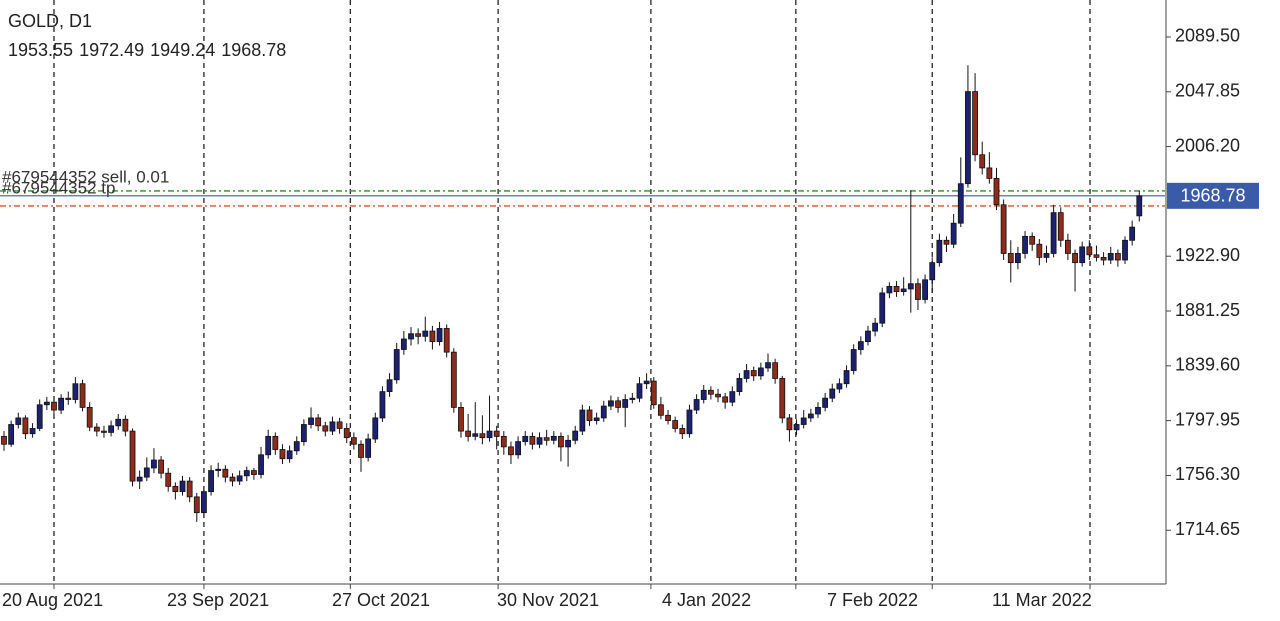  Describe the element at coordinates (1042, 600) in the screenshot. I see `x-tick-label: 11 Mar 2022` at that location.